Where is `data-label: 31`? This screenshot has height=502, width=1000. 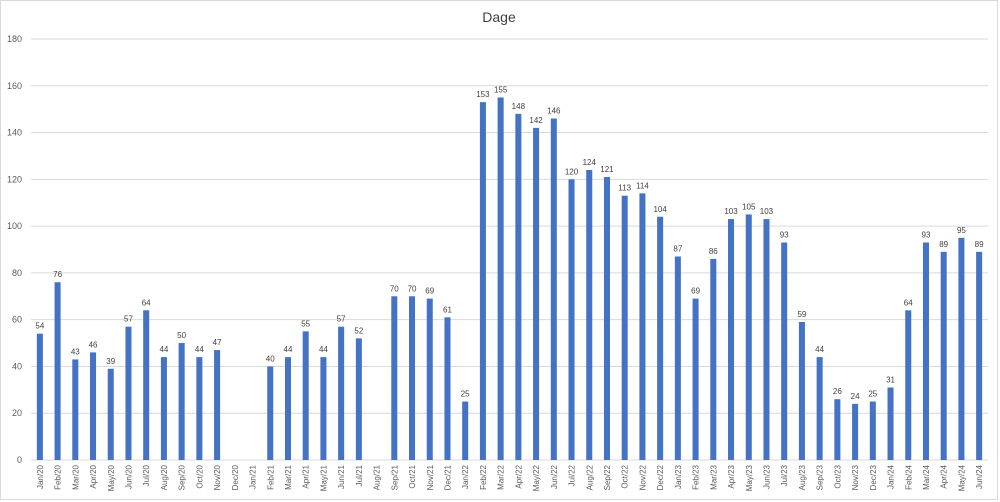
data-label: 31 is located at coordinates (890, 379).